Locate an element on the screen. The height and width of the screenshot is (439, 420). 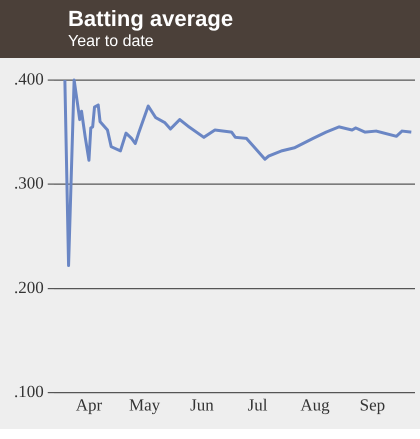
x-tick-label: Jun is located at coordinates (202, 404).